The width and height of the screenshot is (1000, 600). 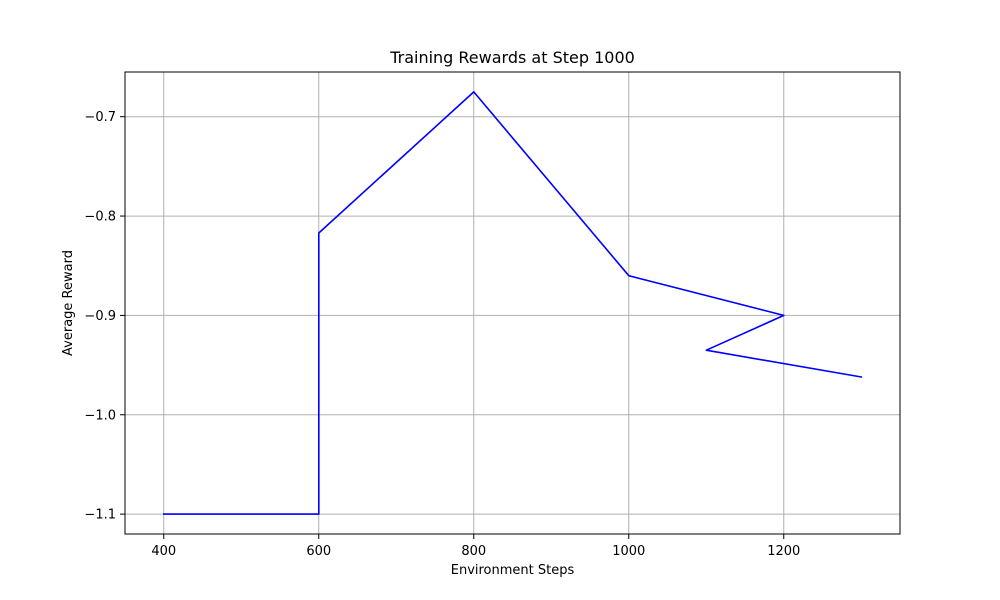 What do you see at coordinates (318, 551) in the screenshot?
I see `x-tick-label: 600` at bounding box center [318, 551].